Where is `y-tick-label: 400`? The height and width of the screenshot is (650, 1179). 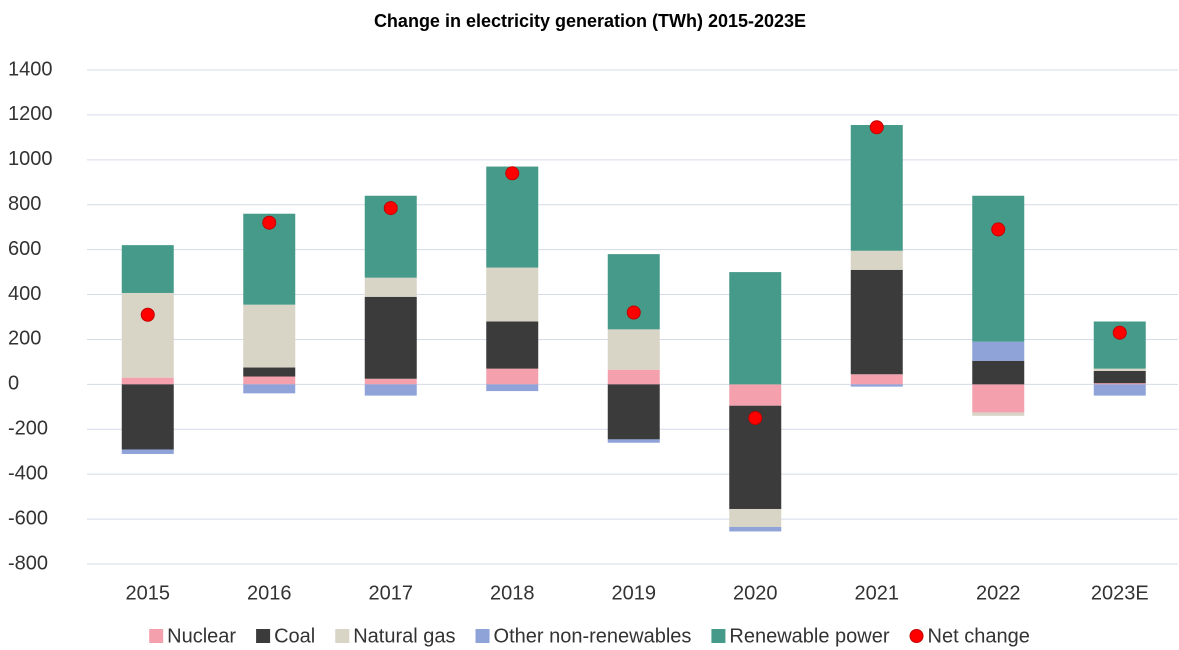 y-tick-label: 400 is located at coordinates (24, 294).